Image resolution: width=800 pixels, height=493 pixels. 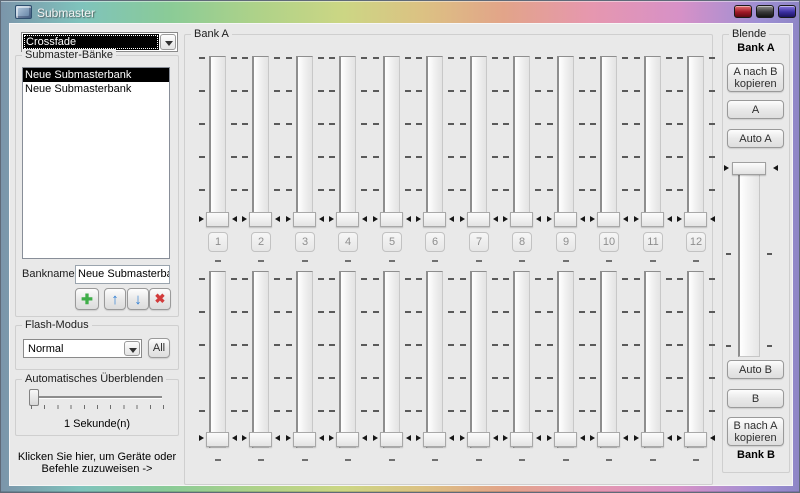 I want to click on channel-button-2: 2, so click(x=261, y=242).